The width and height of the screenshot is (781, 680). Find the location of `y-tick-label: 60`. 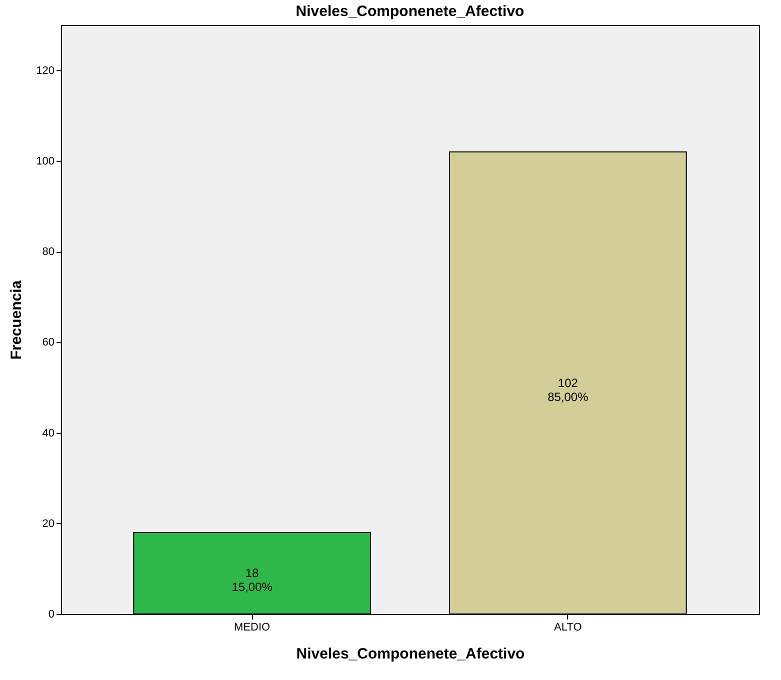

y-tick-label: 60 is located at coordinates (48, 342).